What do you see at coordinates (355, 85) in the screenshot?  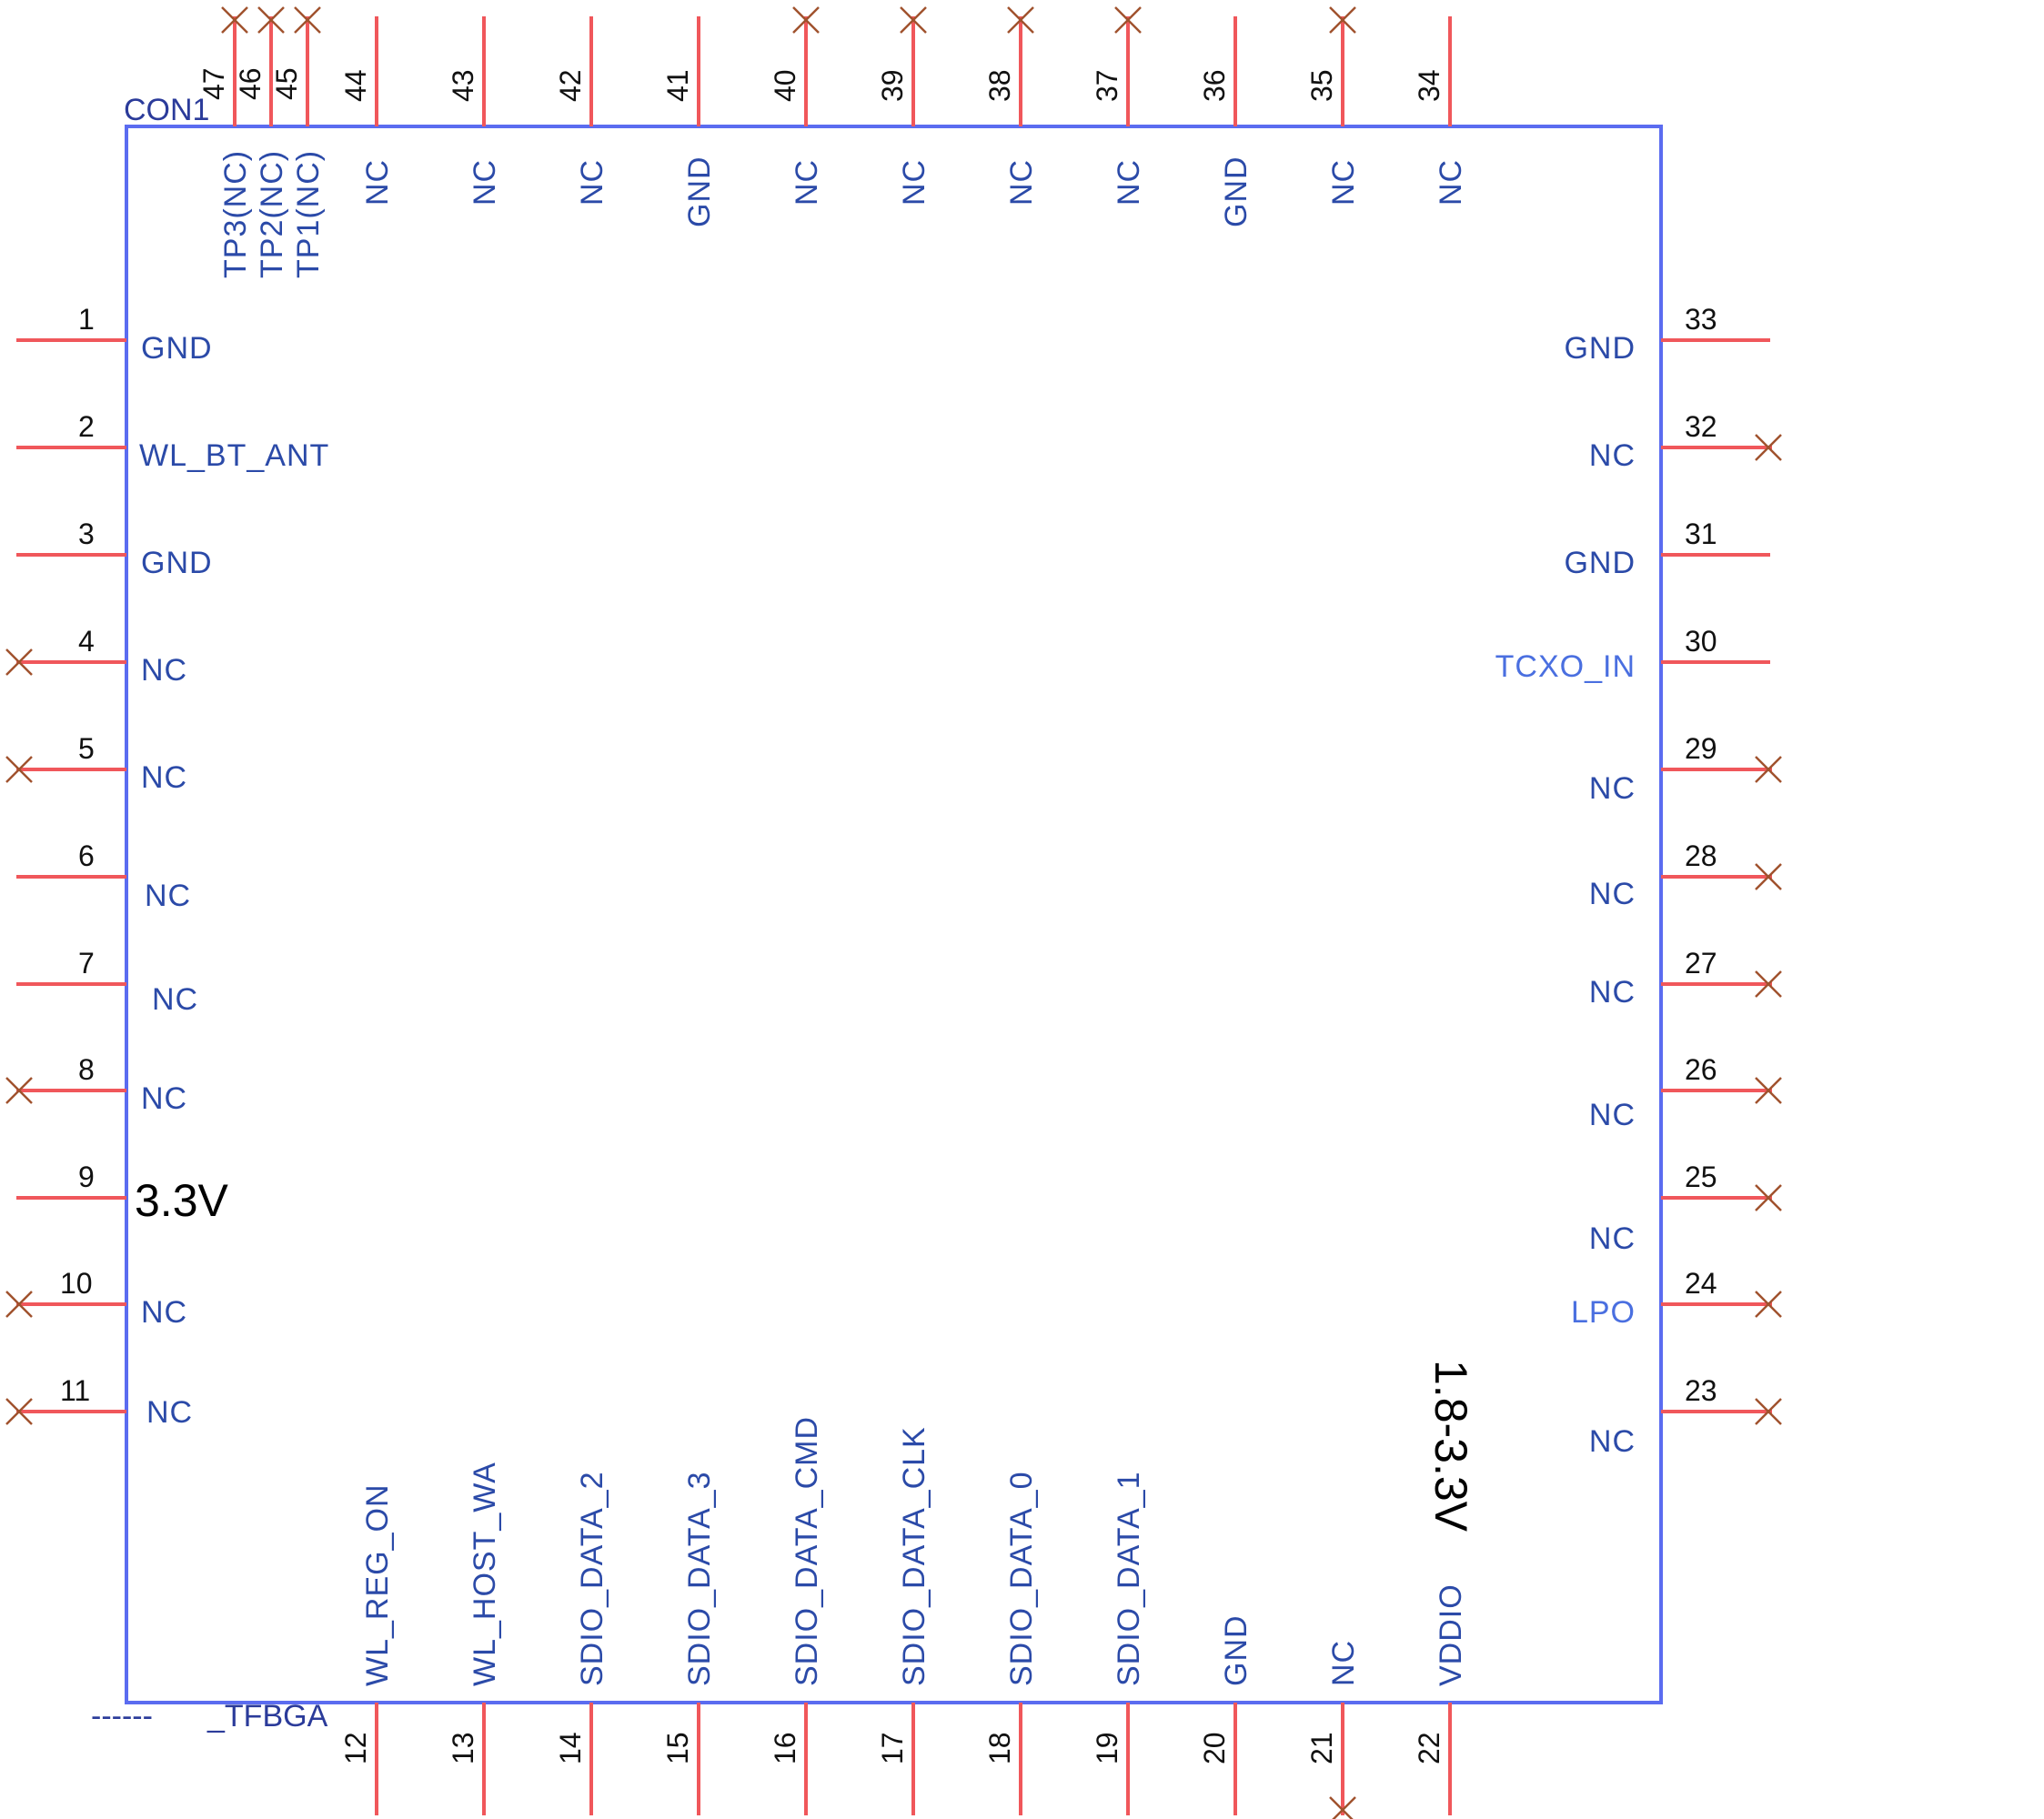 I see `pin-44-number: 44` at bounding box center [355, 85].